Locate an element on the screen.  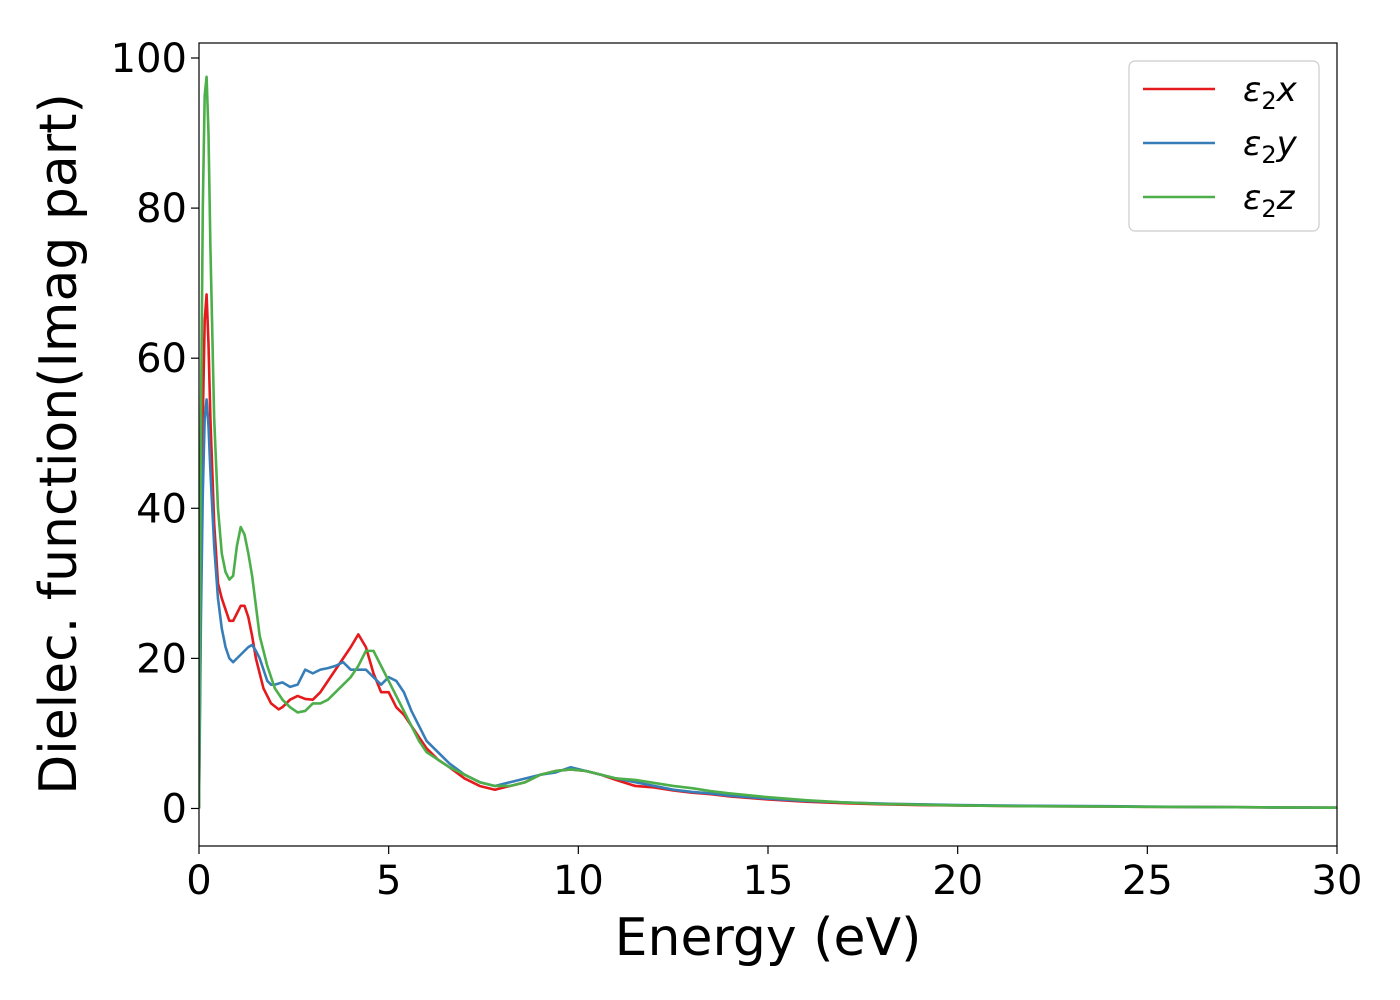
legend-label: ε2y is located at coordinates (1270, 146).